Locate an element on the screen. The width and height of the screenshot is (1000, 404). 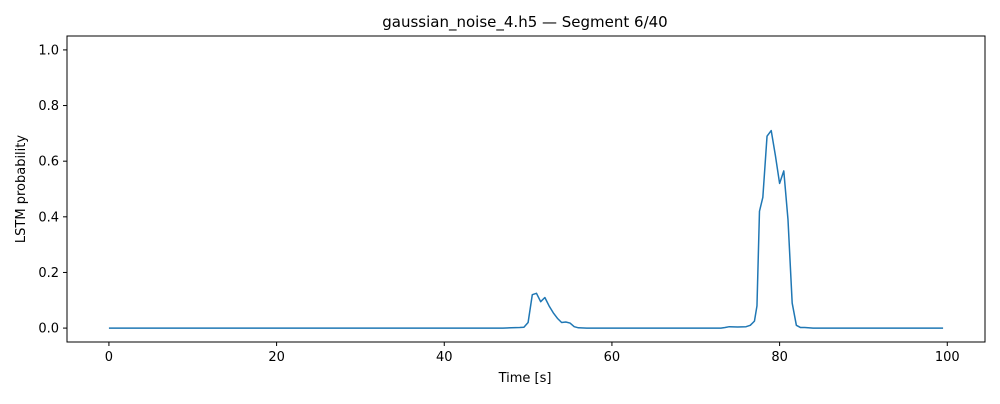
y-tick-label: 0.2 is located at coordinates (48, 273).